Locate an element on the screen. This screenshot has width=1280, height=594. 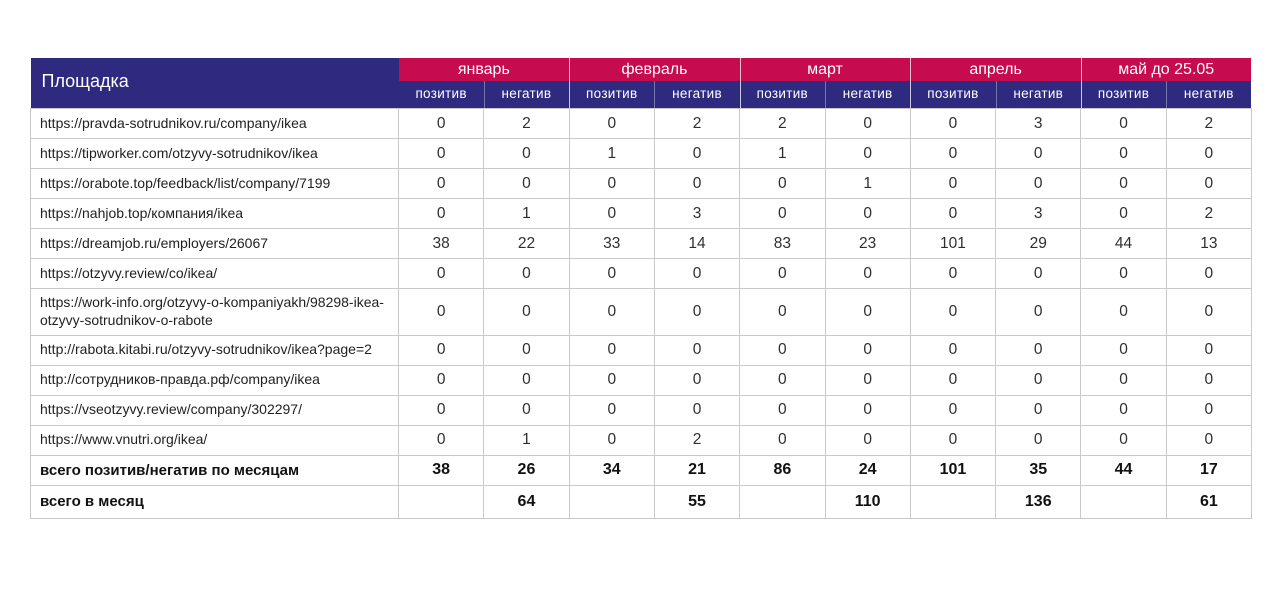
monthly-totals-label: всего в месяц is located at coordinates (214, 502).